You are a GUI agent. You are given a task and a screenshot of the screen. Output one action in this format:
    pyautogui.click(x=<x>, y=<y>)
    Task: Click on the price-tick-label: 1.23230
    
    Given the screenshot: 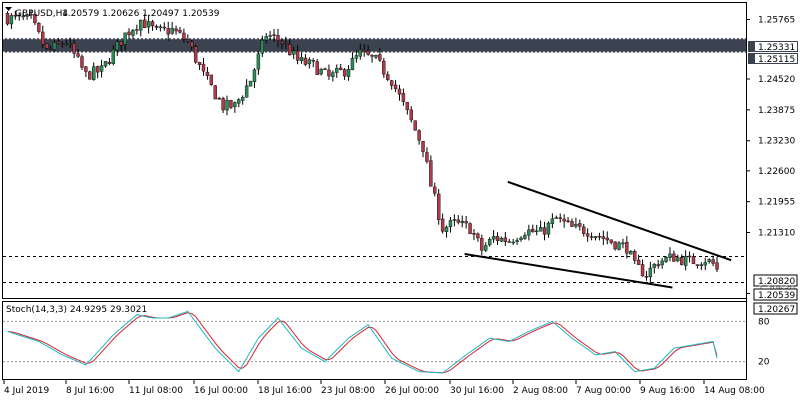 What is the action you would take?
    pyautogui.click(x=776, y=142)
    